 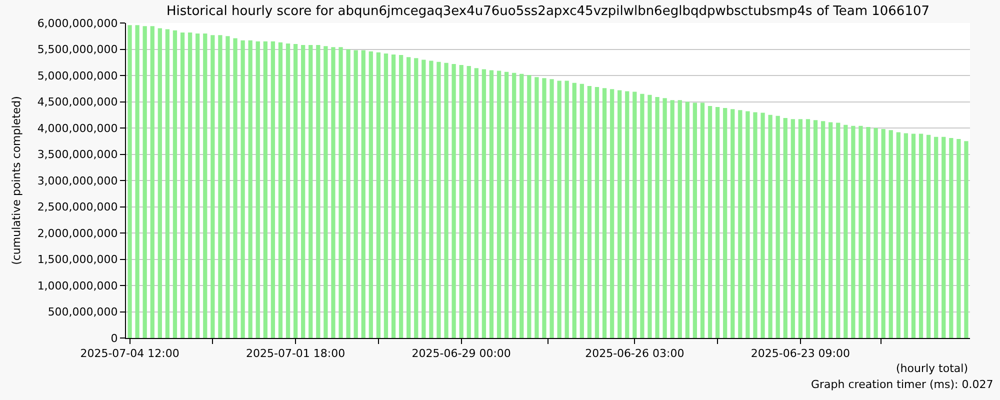 What do you see at coordinates (77, 128) in the screenshot?
I see `y-tick-label: 4,000,000,000` at bounding box center [77, 128].